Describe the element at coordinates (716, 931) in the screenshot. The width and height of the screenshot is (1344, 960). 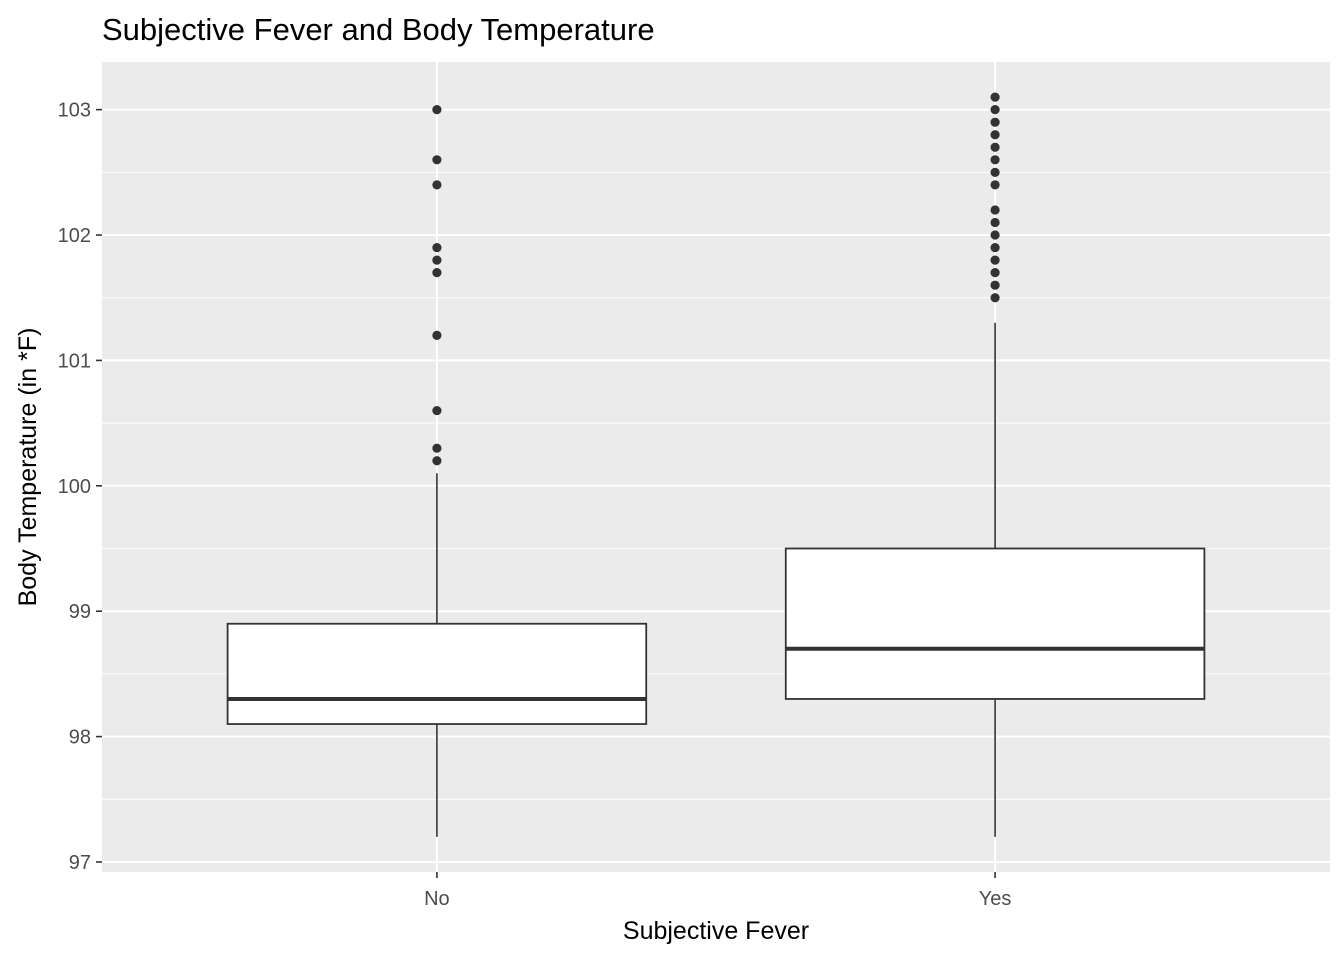
I see `x-axis-title: Subjective Fever` at that location.